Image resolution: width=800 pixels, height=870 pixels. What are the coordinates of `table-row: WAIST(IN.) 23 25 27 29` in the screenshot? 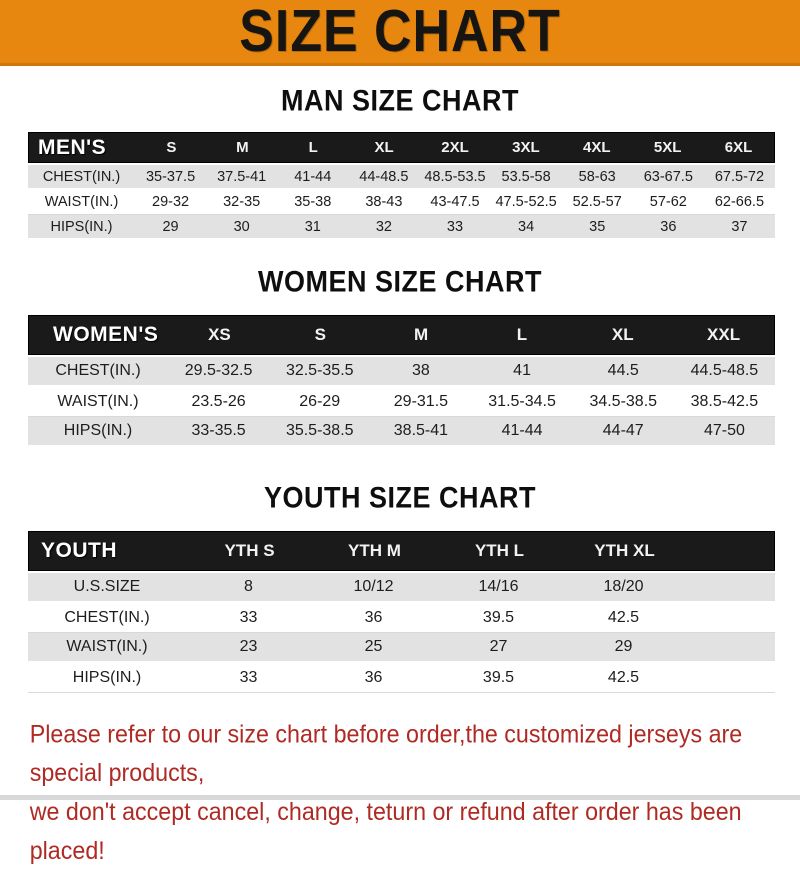 It's located at (401, 648).